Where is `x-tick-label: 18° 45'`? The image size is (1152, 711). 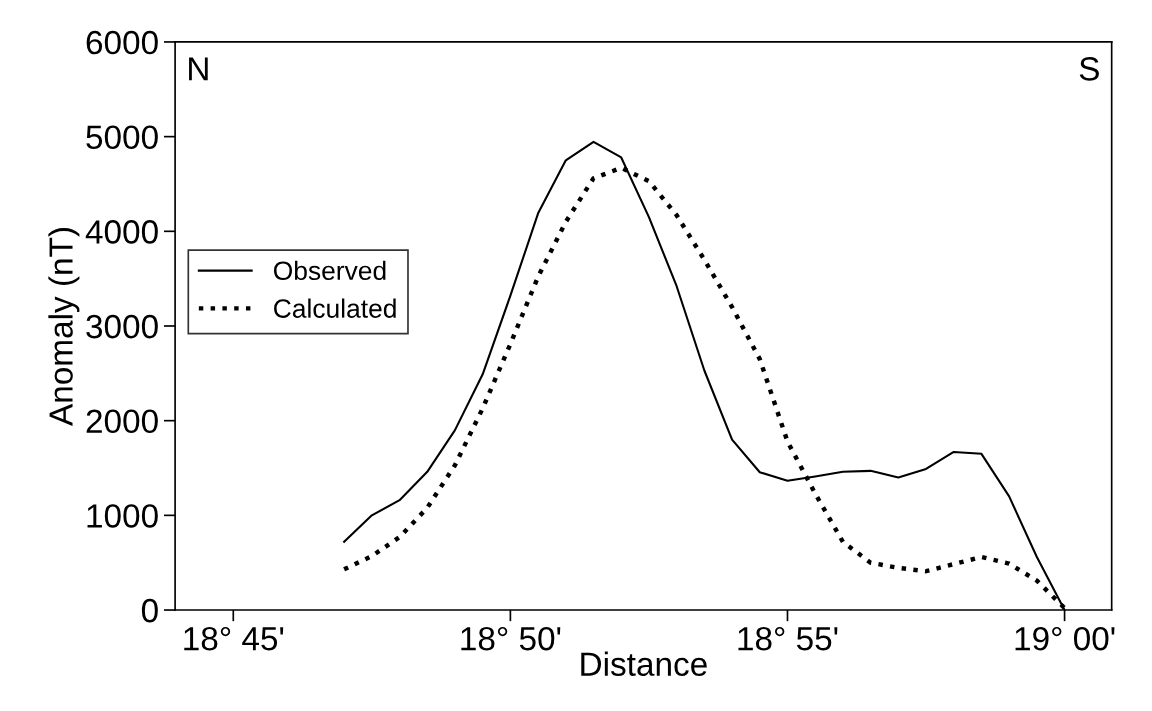
x-tick-label: 18° 45' is located at coordinates (234, 638).